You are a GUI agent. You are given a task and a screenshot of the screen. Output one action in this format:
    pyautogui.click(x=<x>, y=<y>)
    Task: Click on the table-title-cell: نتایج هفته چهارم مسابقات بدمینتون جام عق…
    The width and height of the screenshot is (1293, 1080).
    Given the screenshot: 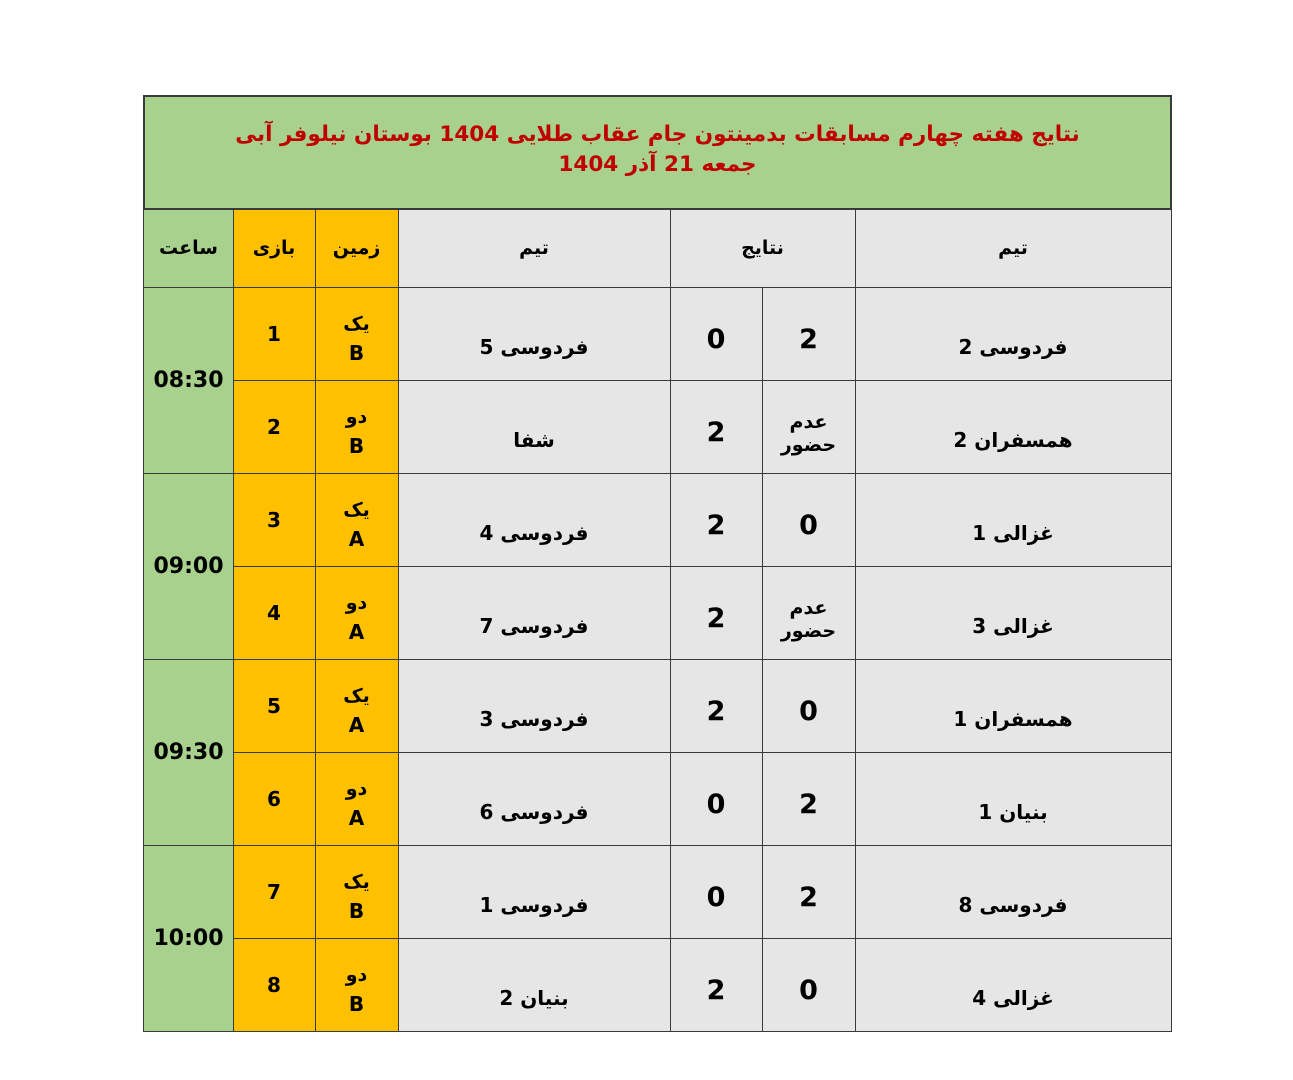 What is the action you would take?
    pyautogui.click(x=657, y=152)
    